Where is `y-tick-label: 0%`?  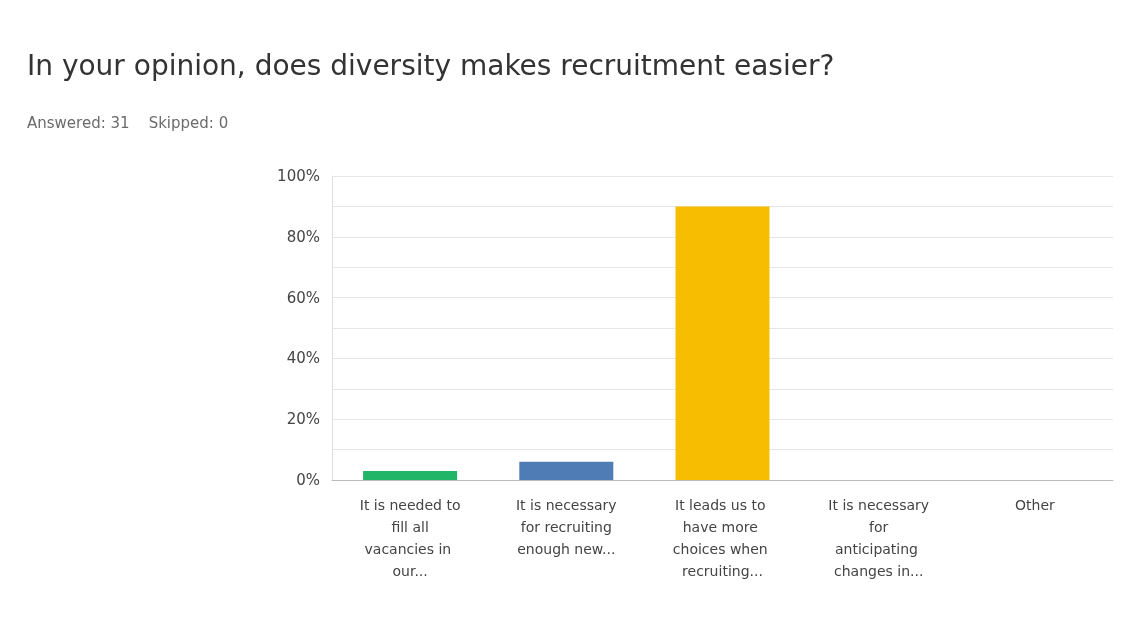
y-tick-label: 0% is located at coordinates (308, 480).